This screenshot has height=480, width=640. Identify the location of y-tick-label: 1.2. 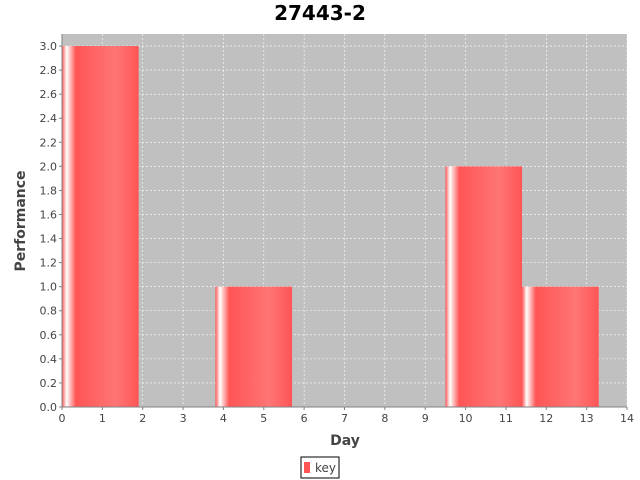
(49, 263).